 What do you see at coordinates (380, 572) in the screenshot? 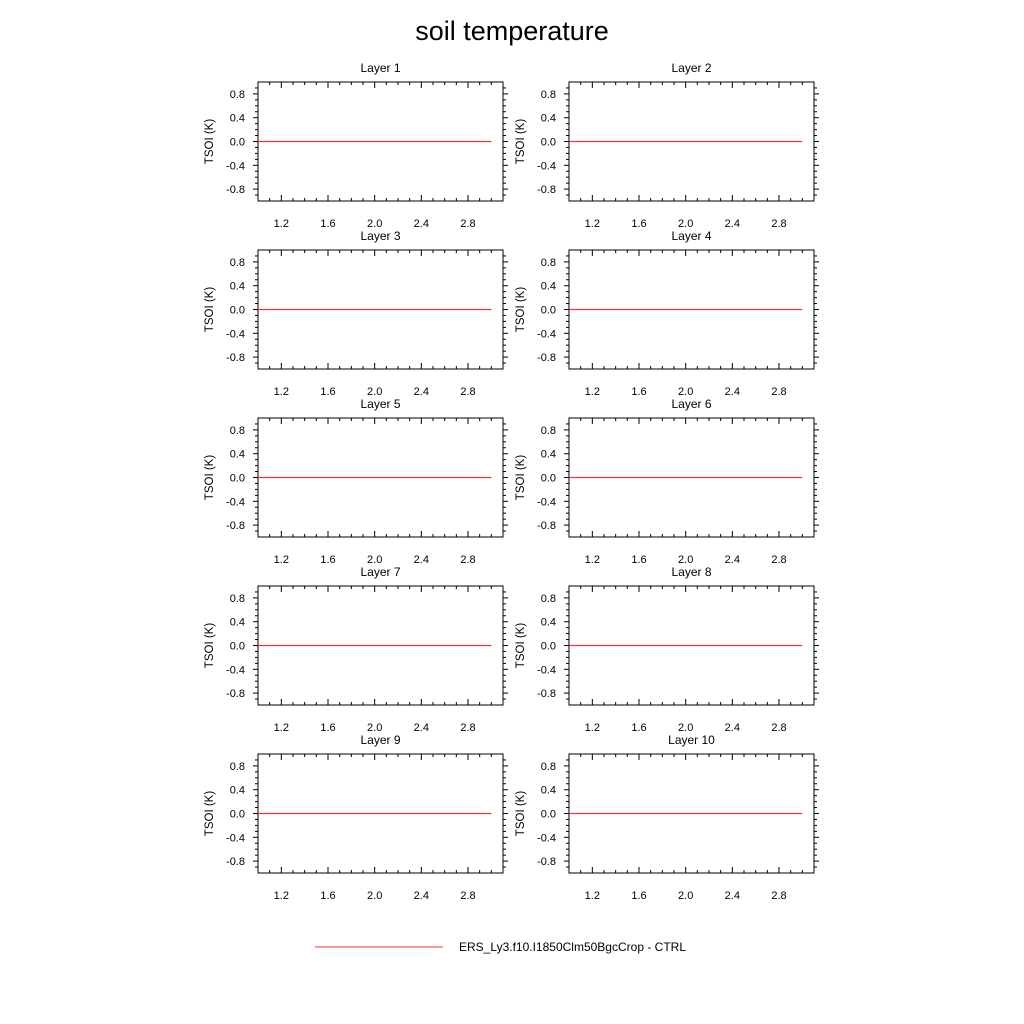
I see `panel-title: Layer 7` at bounding box center [380, 572].